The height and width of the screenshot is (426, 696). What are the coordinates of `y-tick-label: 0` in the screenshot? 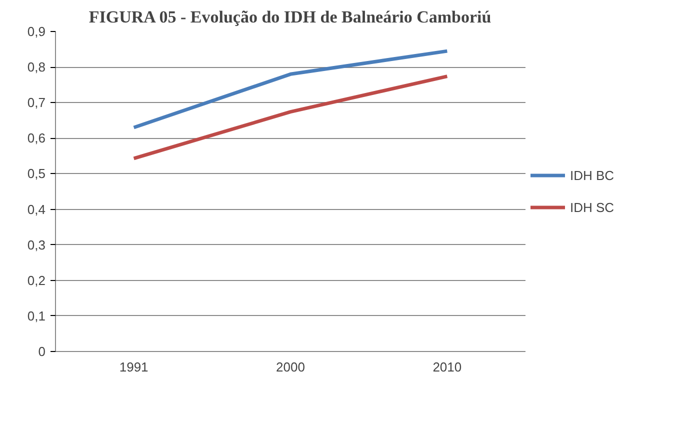 It's located at (42, 351).